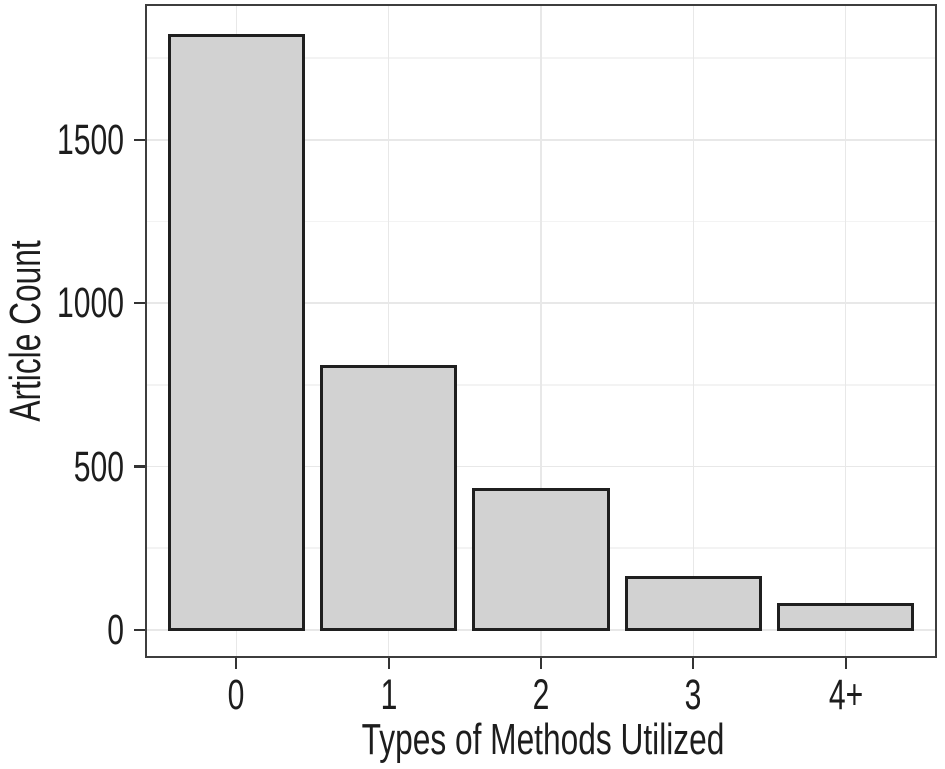 Image resolution: width=945 pixels, height=769 pixels. What do you see at coordinates (236, 695) in the screenshot?
I see `x-tick-label: 0` at bounding box center [236, 695].